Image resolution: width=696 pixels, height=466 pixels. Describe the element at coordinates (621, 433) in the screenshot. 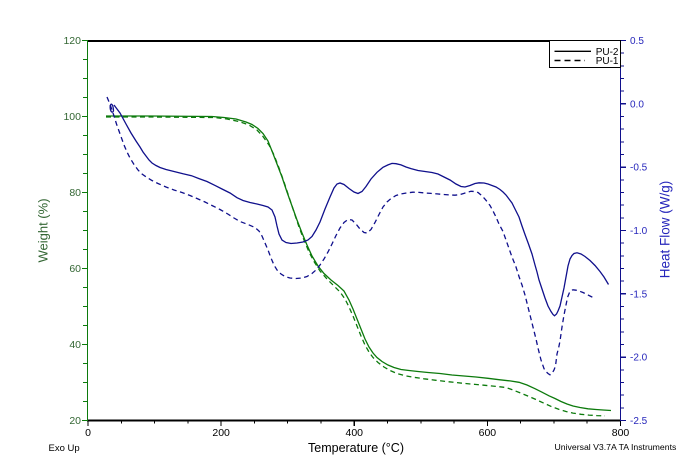

I see `svg-text: 800` at that location.